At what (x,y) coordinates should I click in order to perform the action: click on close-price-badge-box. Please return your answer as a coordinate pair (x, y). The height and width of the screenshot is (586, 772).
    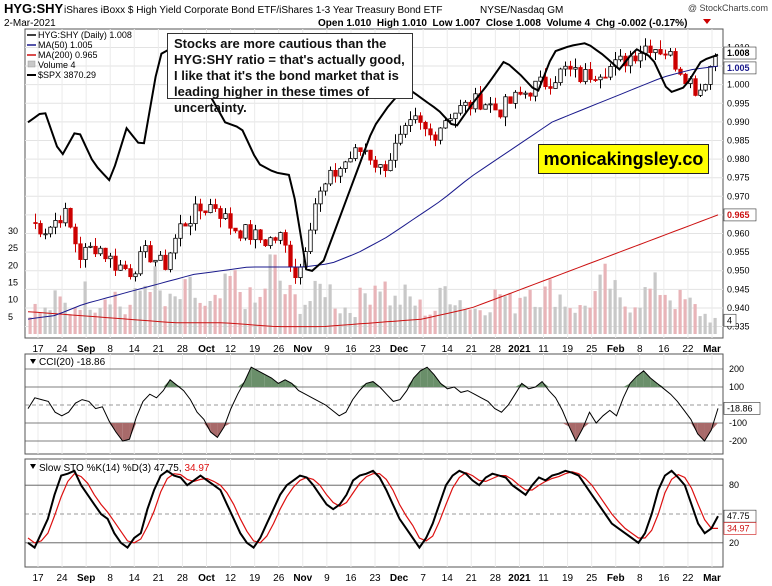
    Looking at the image, I should click on (740, 53).